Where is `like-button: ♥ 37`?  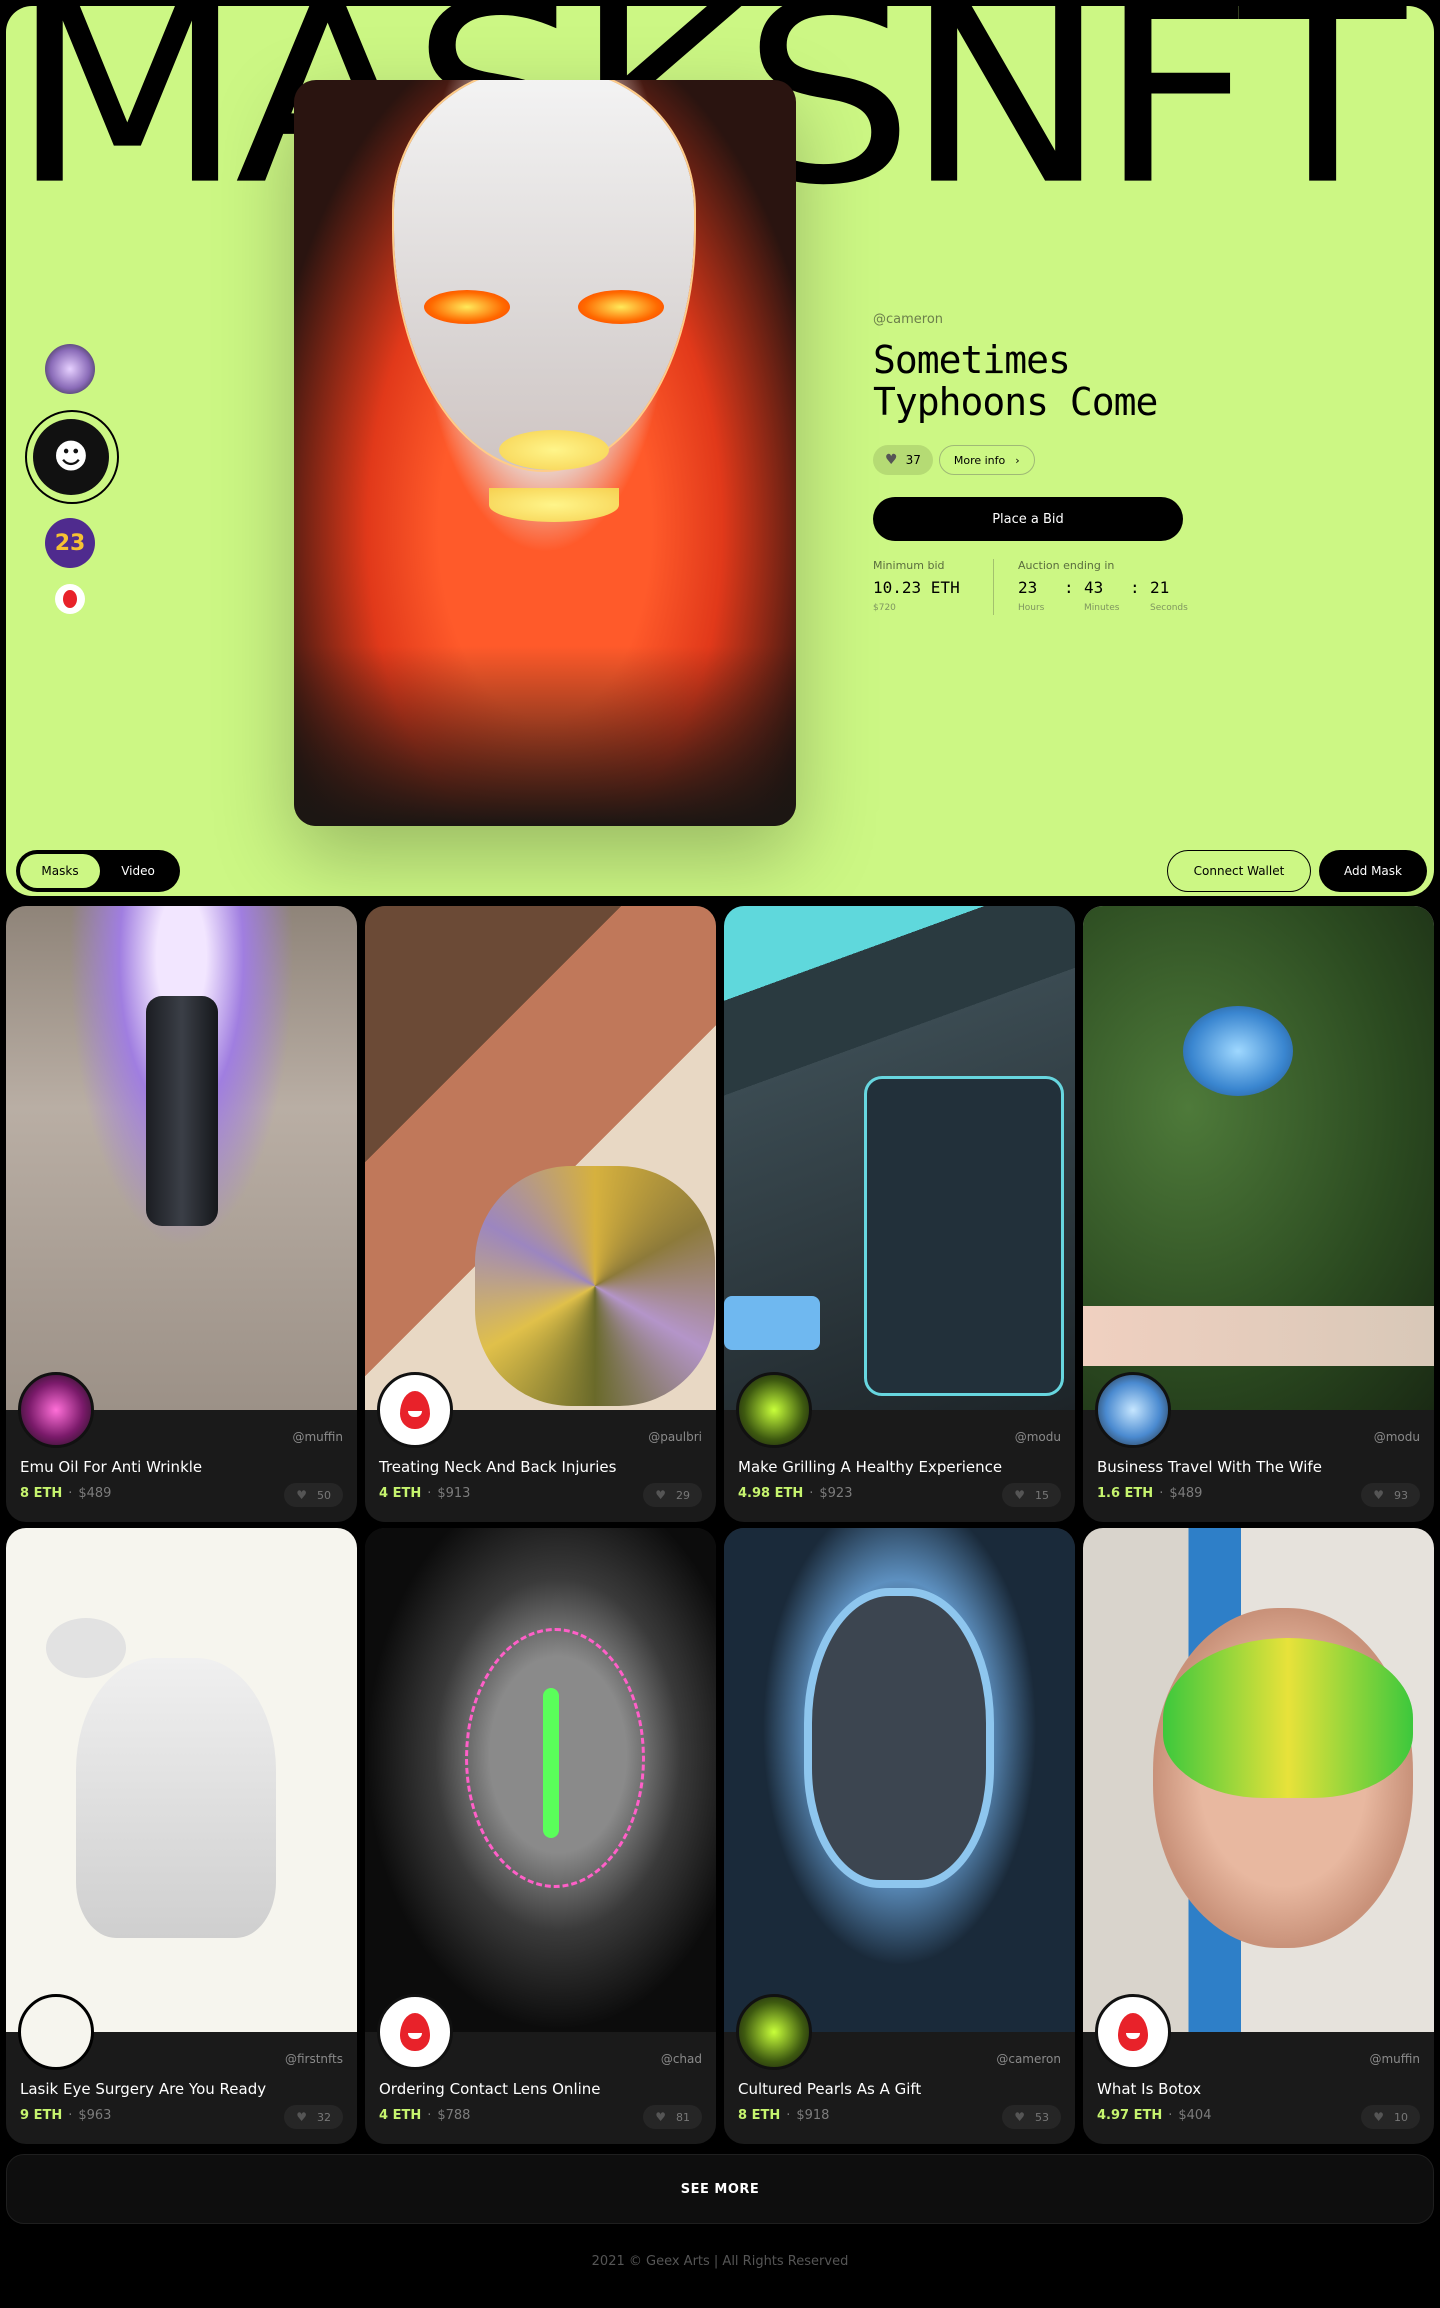
like-button: ♥ 37 is located at coordinates (903, 460).